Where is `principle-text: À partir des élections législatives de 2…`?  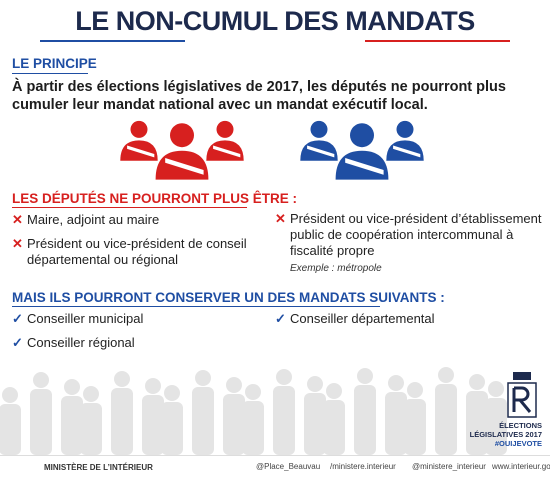 principle-text: À partir des élections législatives de 2… is located at coordinates (259, 96).